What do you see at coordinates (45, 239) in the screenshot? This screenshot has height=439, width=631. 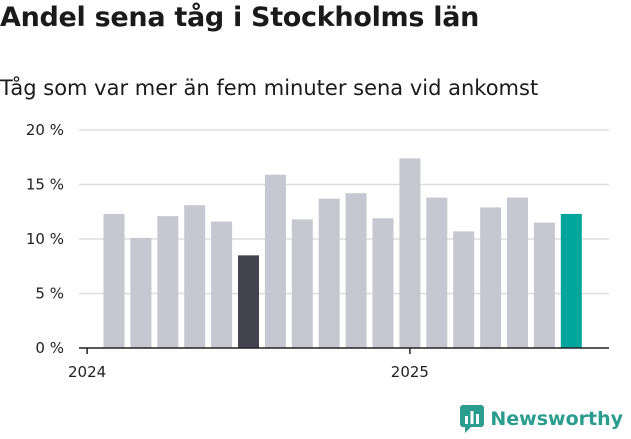 I see `y-tick-label: 10 %` at bounding box center [45, 239].